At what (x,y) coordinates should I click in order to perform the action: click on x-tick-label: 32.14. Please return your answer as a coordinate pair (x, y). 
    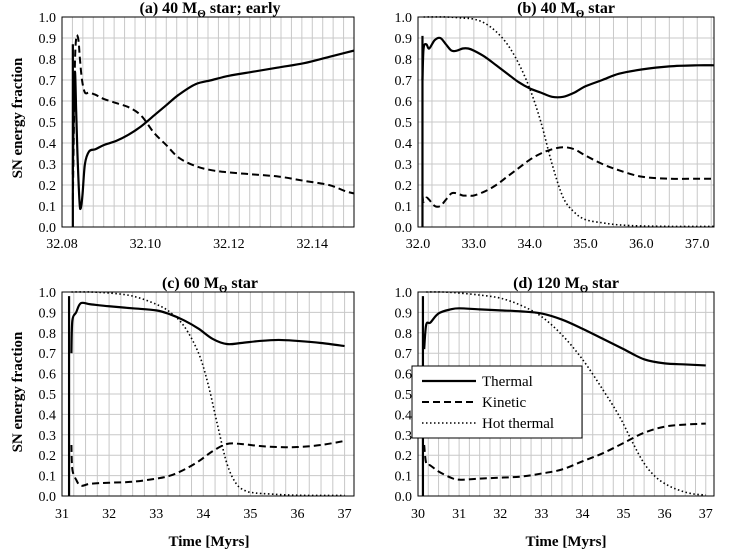
    Looking at the image, I should click on (313, 244).